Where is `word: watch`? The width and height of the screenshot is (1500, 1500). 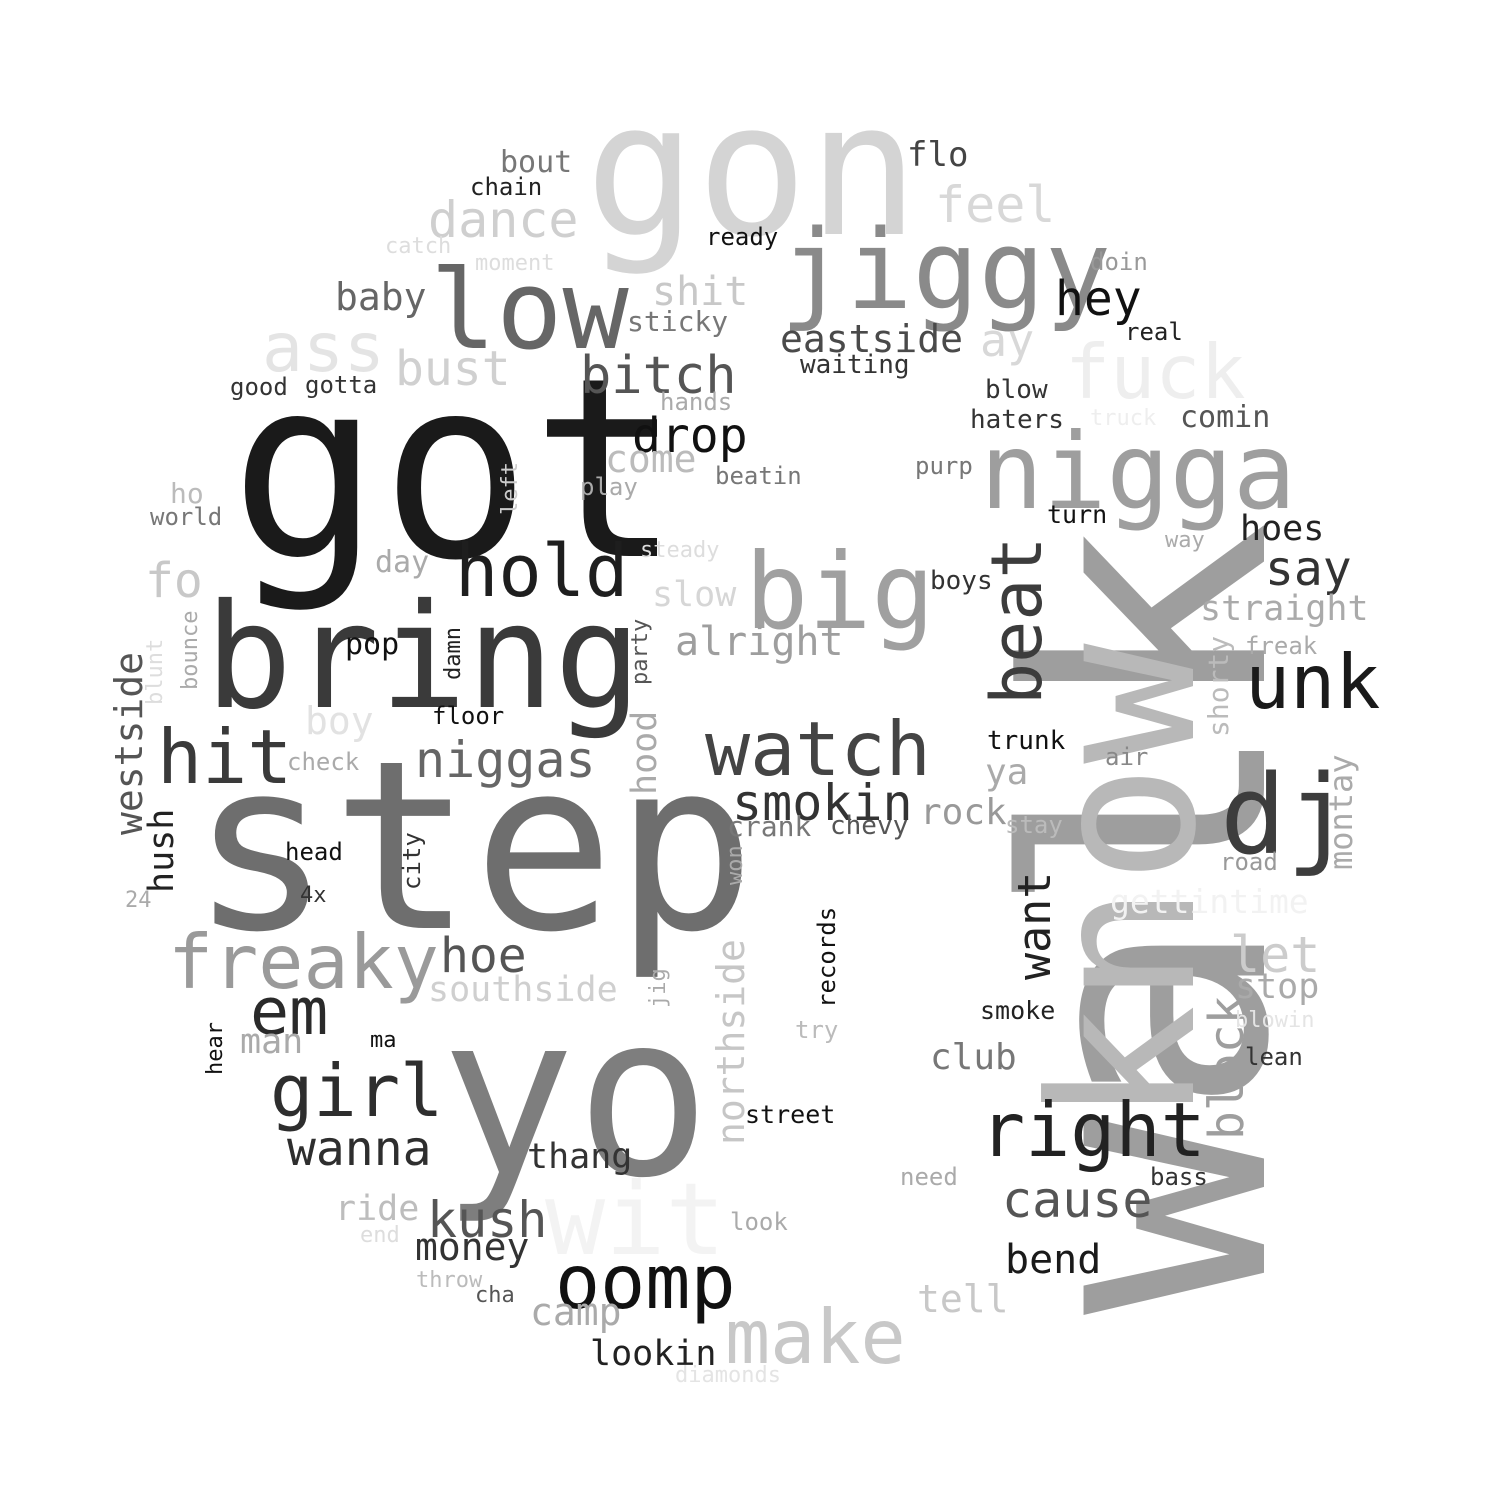
word: watch is located at coordinates (818, 749).